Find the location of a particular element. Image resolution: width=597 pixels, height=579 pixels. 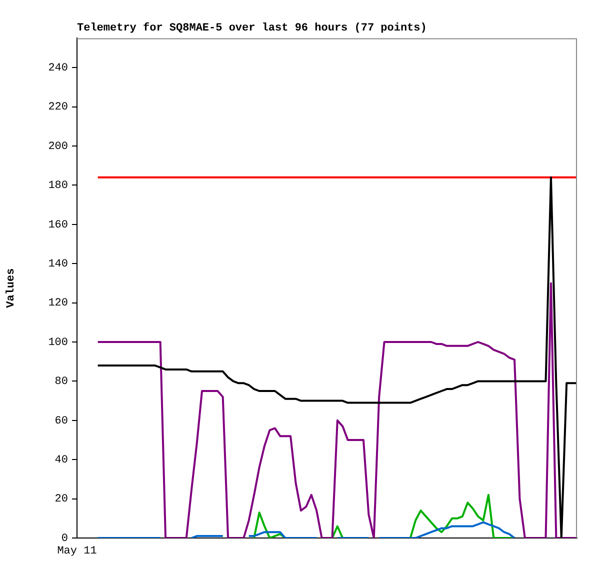

chart-title: Telemetry for SQ8MAE-5 over last 96 hours (77 points) is located at coordinates (252, 27).